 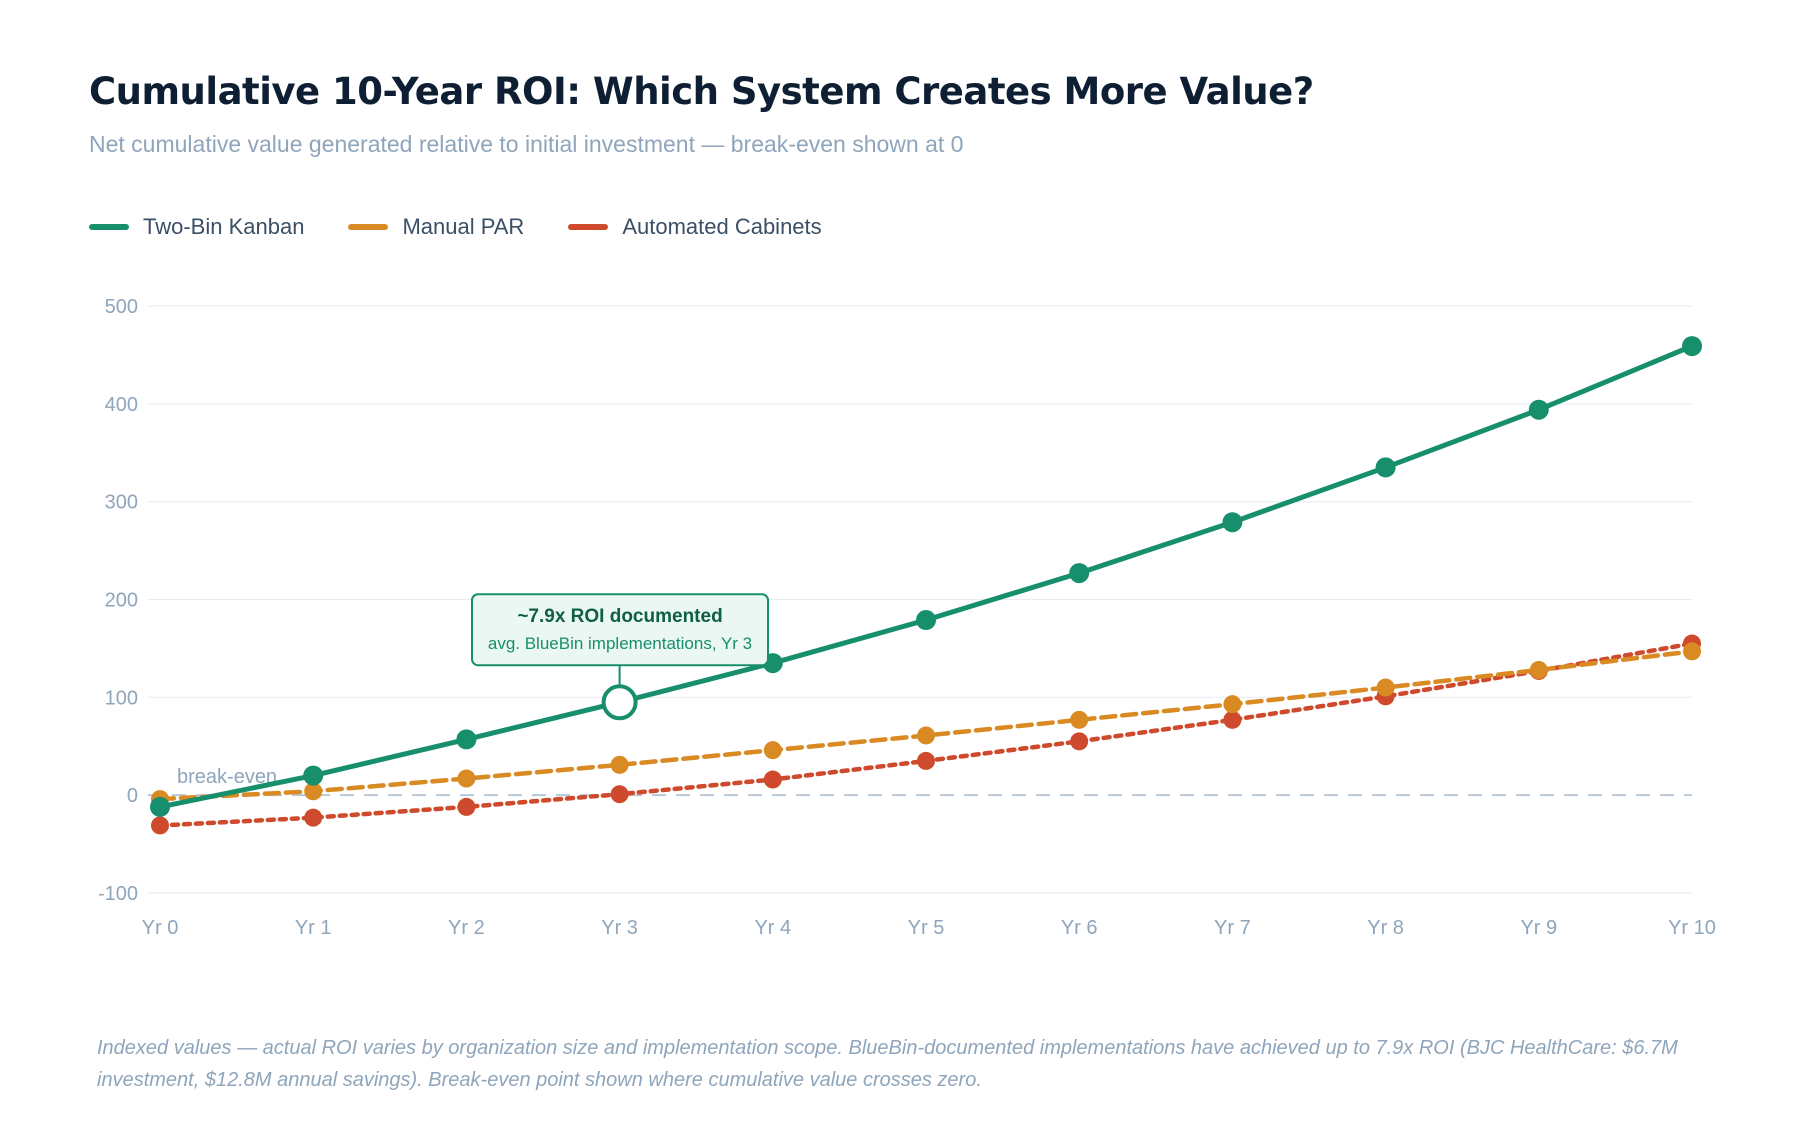 What do you see at coordinates (1692, 928) in the screenshot?
I see `x-tick-label: Yr 10` at bounding box center [1692, 928].